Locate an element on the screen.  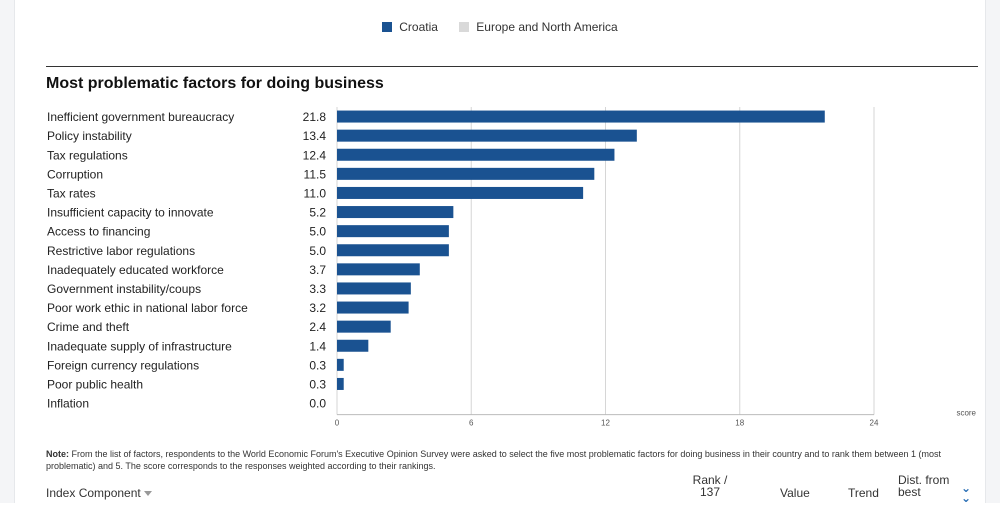
sort-icon is located at coordinates (147, 494).